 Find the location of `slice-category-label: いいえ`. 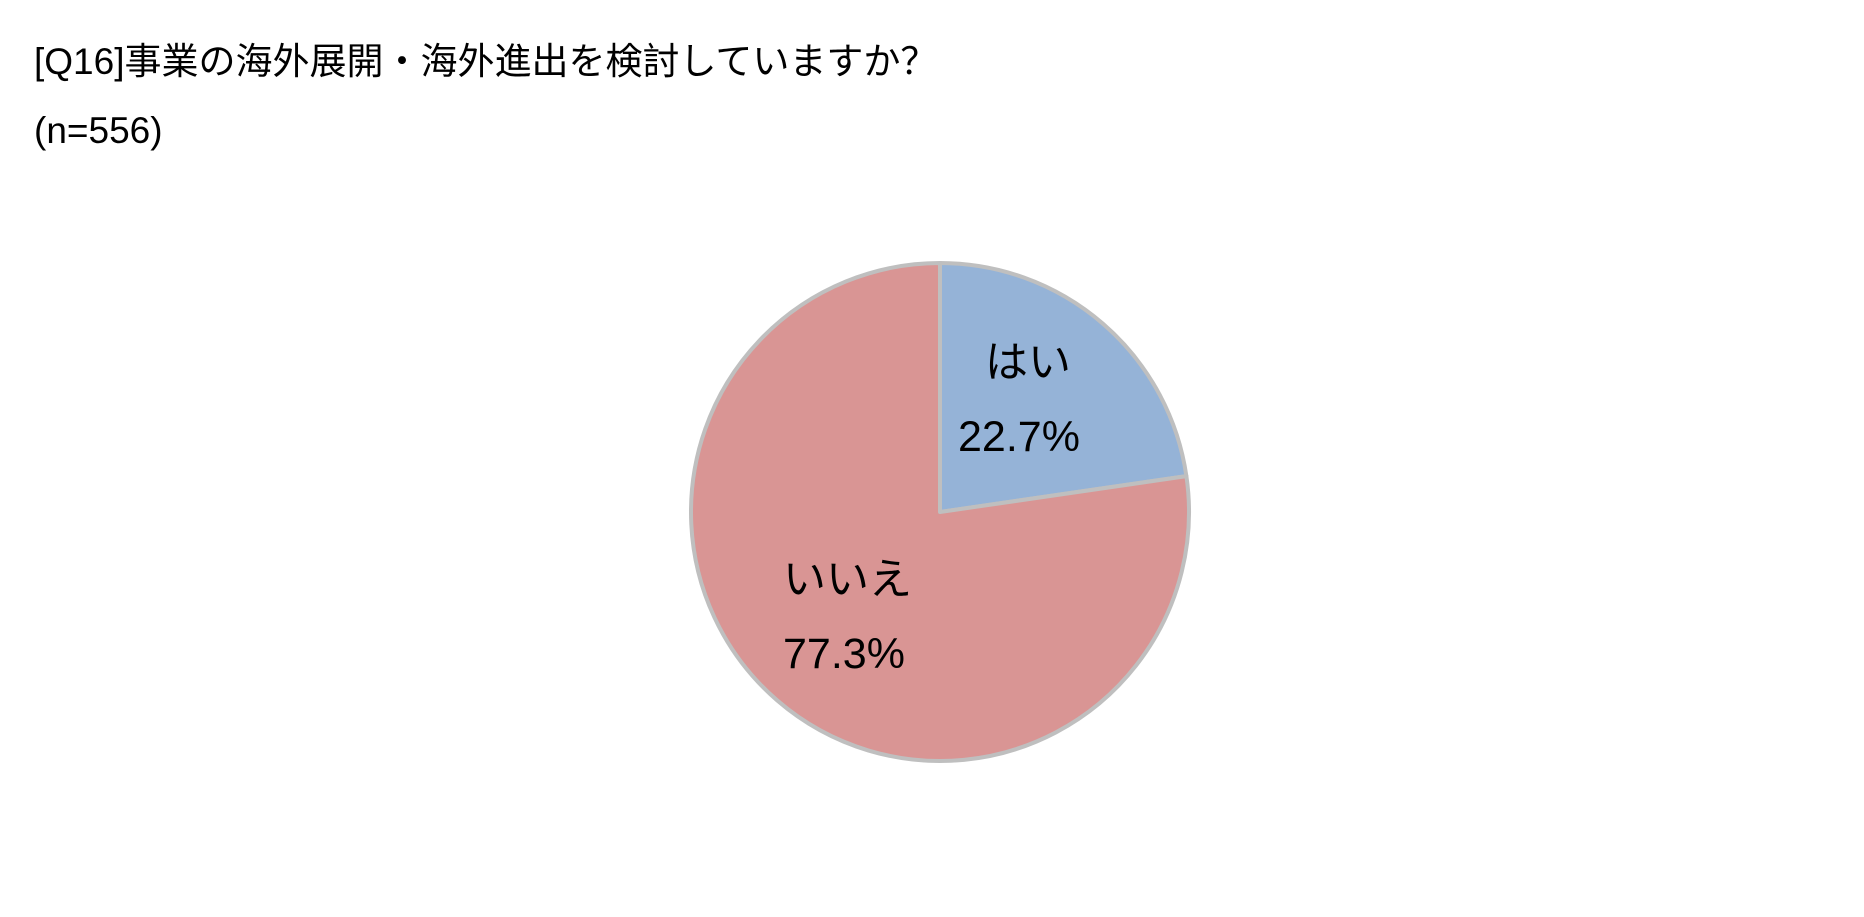

slice-category-label: いいえ is located at coordinates (847, 580).